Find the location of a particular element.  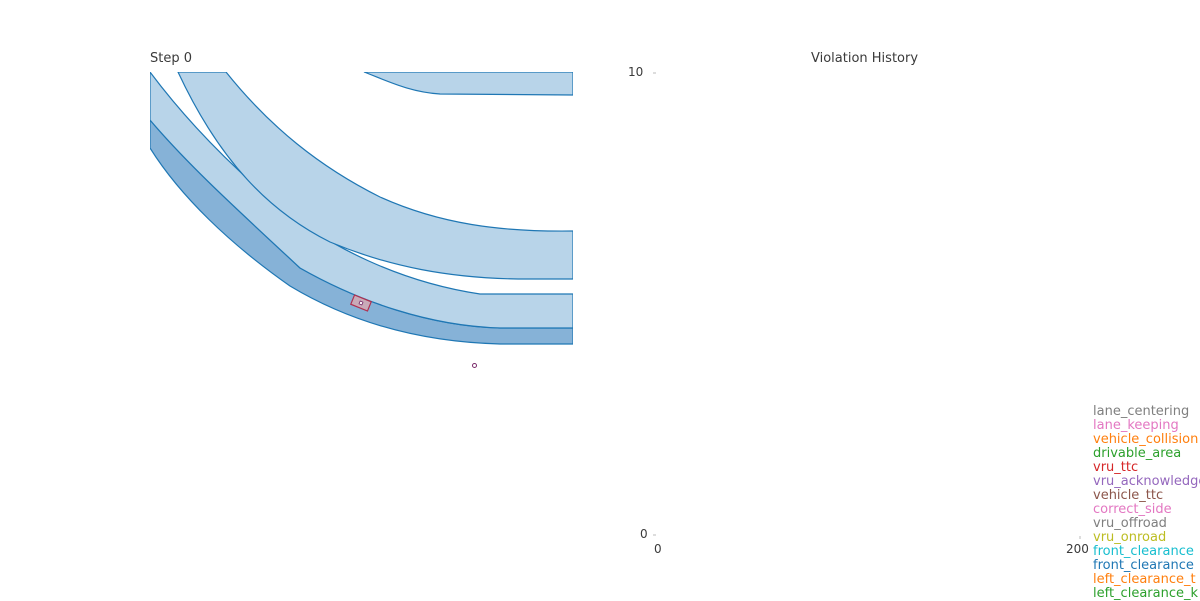

legend-item: vru_offroad is located at coordinates (1130, 523).